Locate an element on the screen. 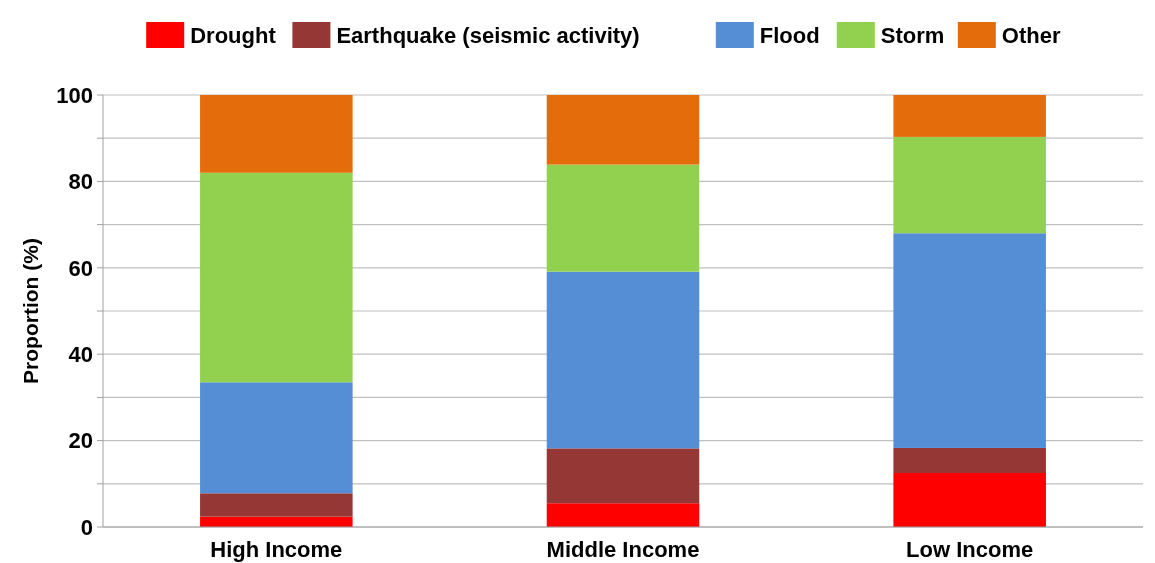  y-tick-label: 40 is located at coordinates (80, 354).